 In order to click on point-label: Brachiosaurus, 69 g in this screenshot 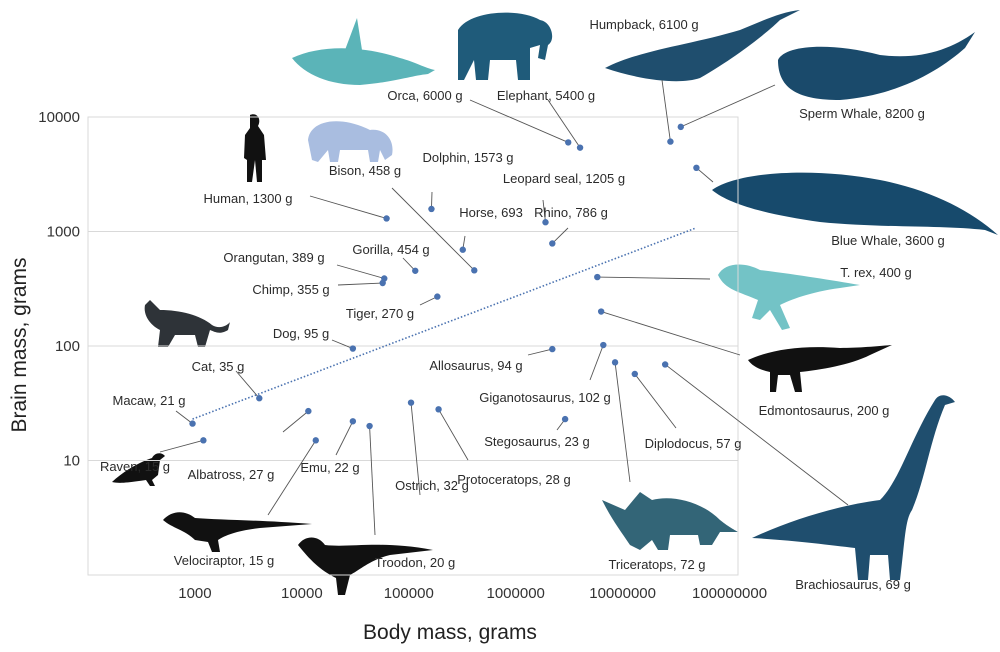, I will do `click(853, 584)`.